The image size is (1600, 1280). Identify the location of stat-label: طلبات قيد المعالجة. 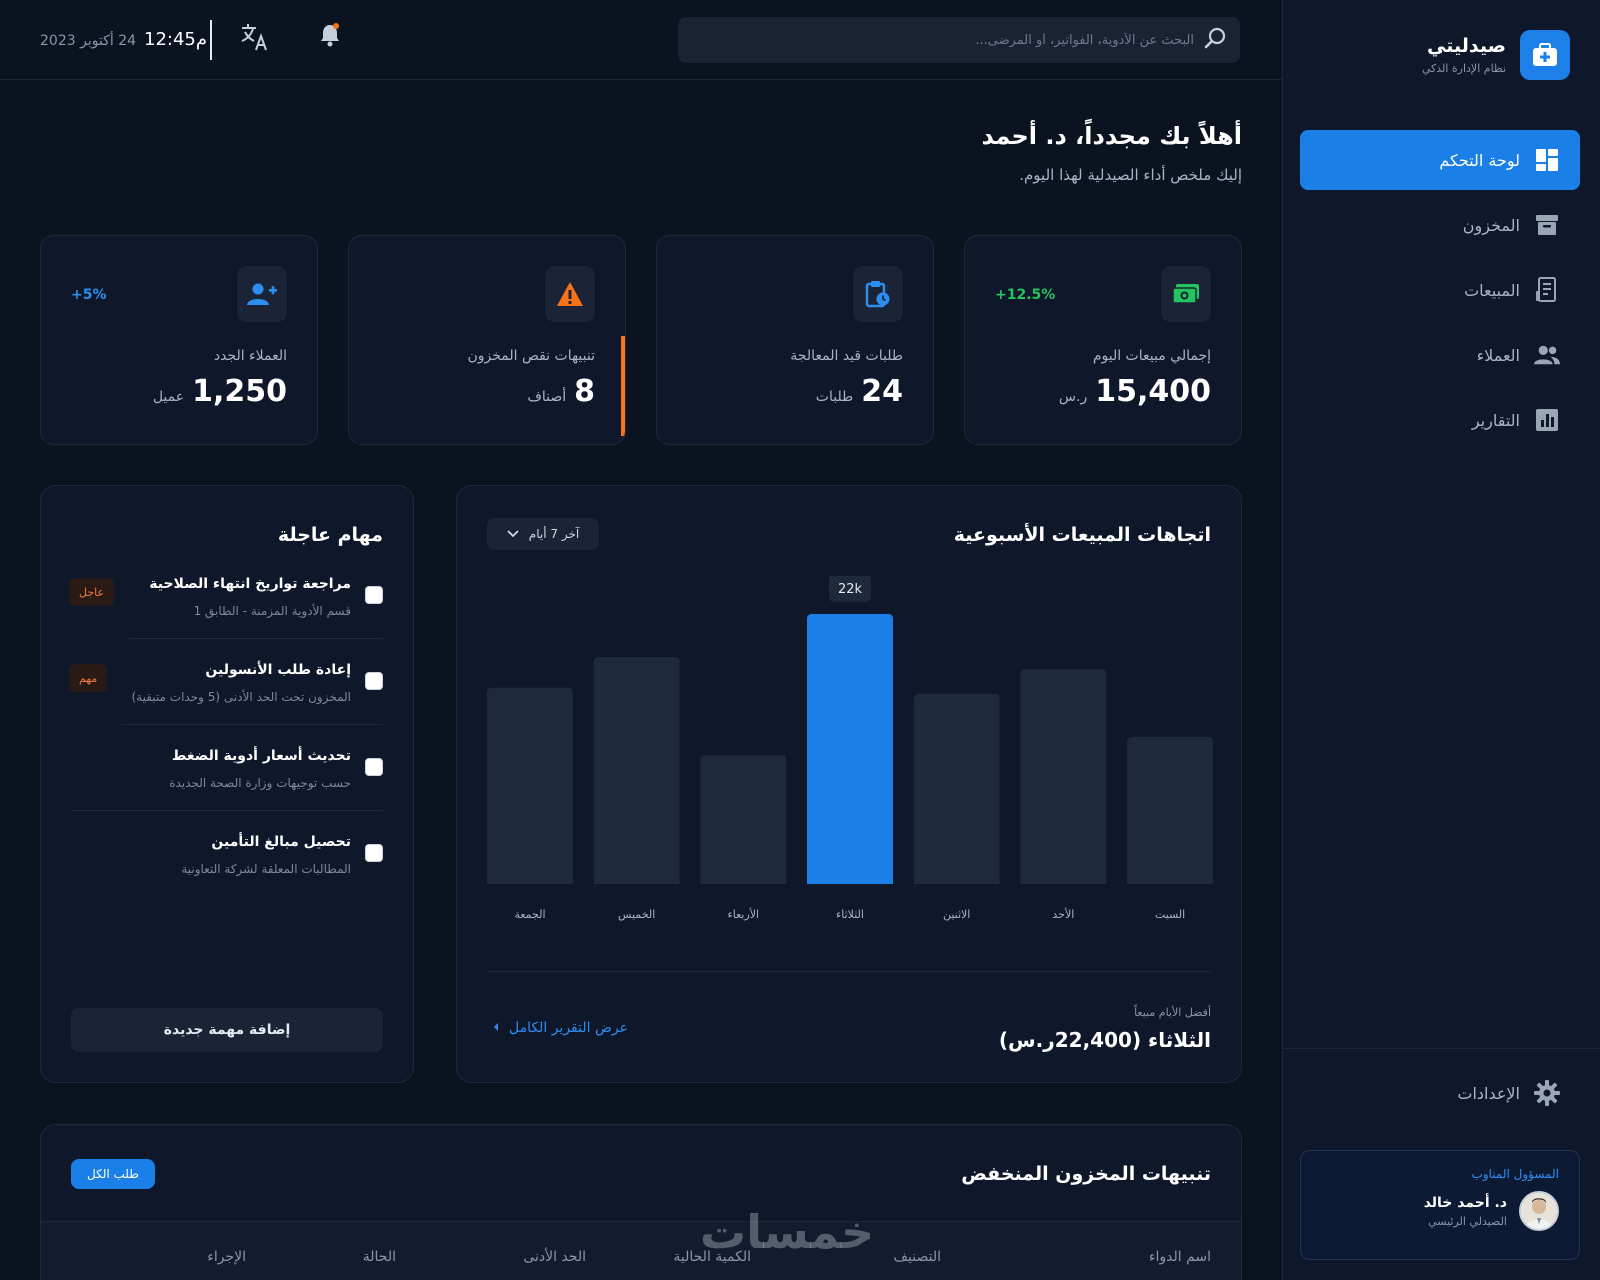
(846, 356).